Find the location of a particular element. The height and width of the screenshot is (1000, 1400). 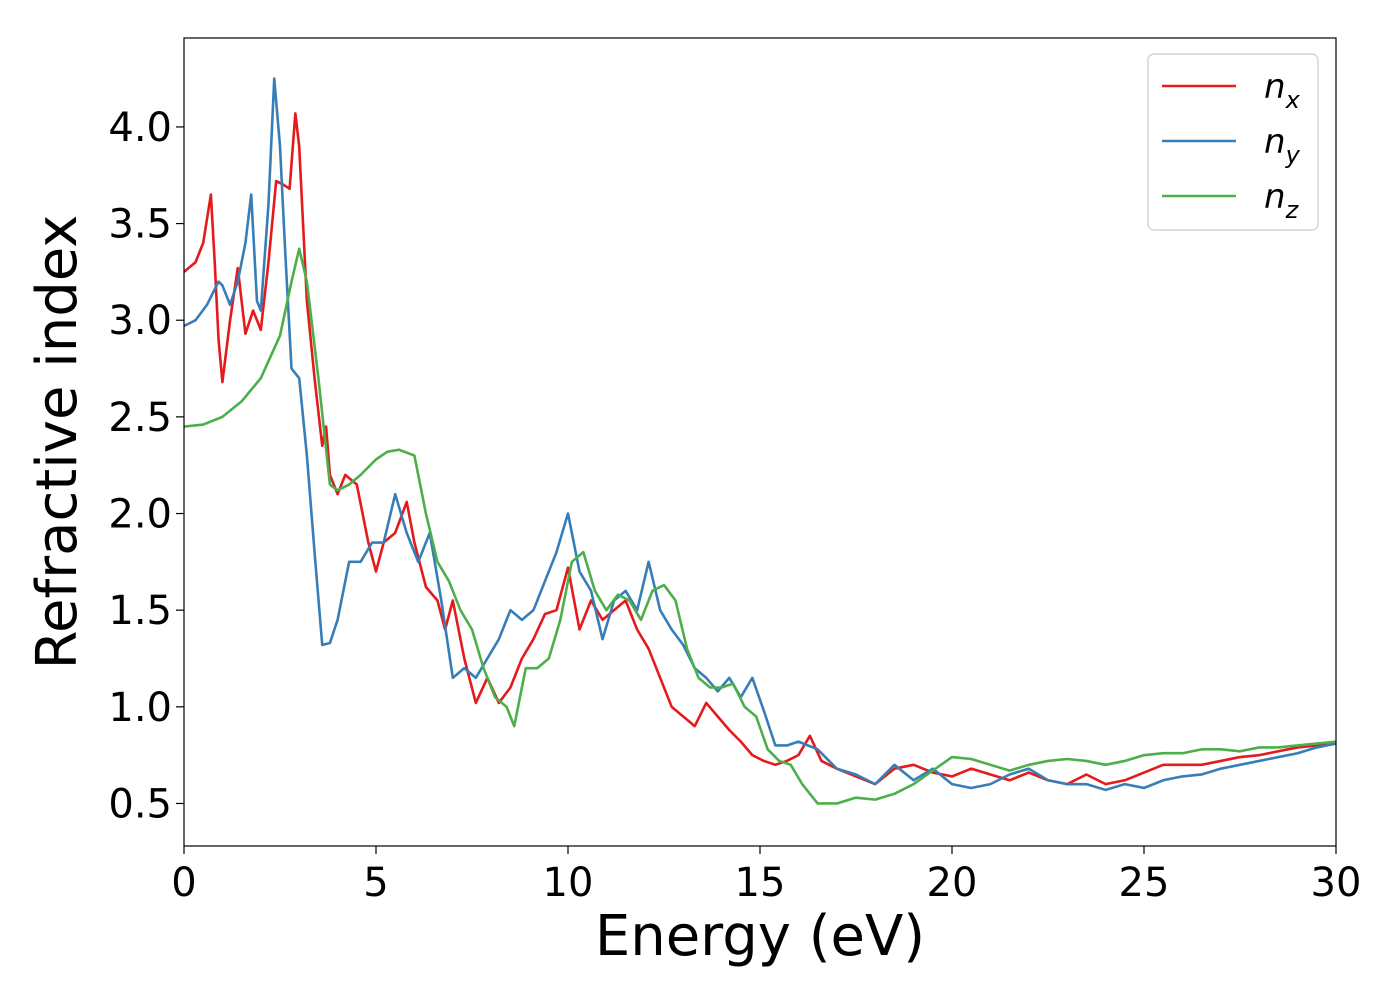

y-tick-label: 1.0 is located at coordinates (140, 708).